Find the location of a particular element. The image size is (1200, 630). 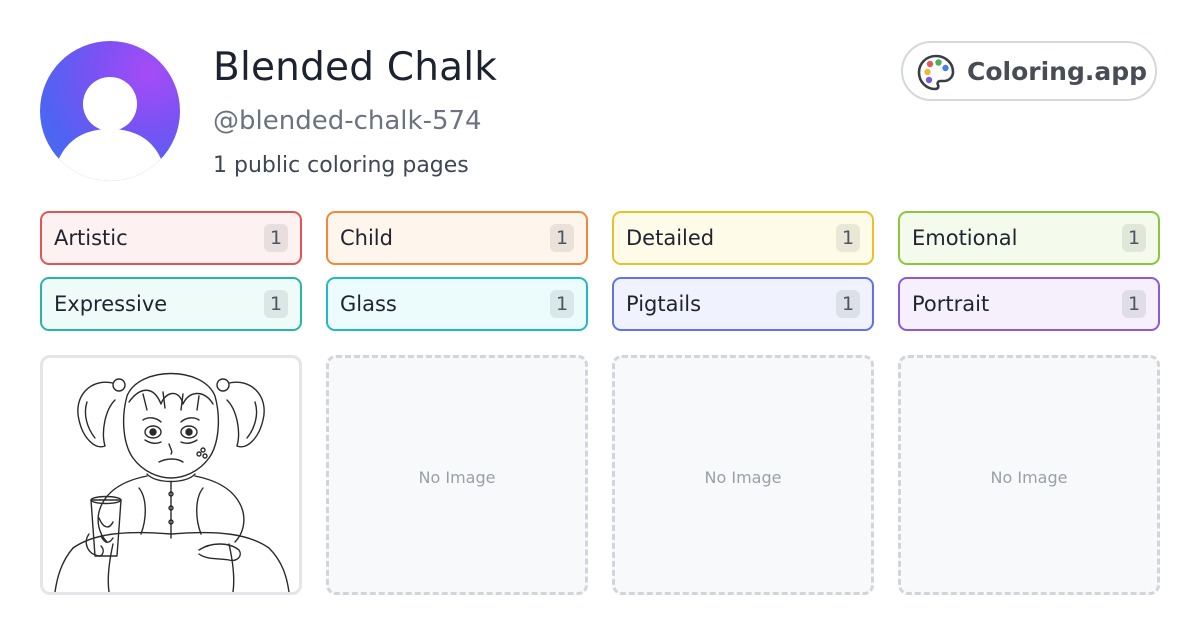

tag-label: Portrait is located at coordinates (951, 304).